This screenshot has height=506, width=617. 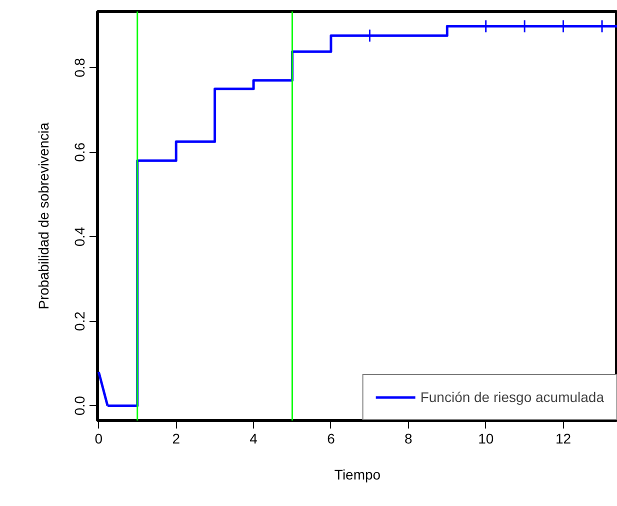 I want to click on x-axis-title: Tiempo, so click(x=357, y=474).